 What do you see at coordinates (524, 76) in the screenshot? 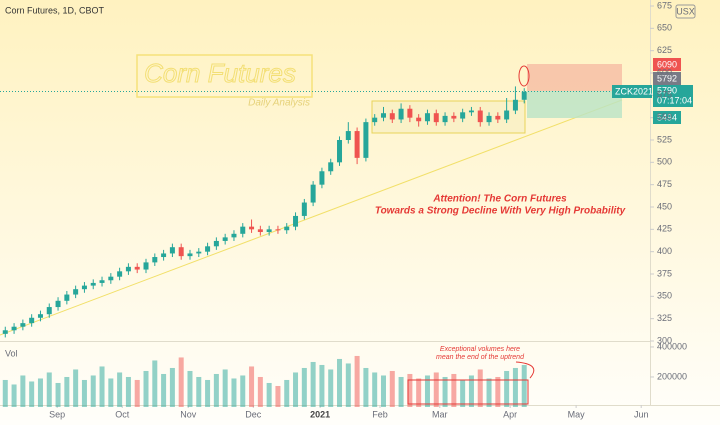
I see `highlight-circle` at bounding box center [524, 76].